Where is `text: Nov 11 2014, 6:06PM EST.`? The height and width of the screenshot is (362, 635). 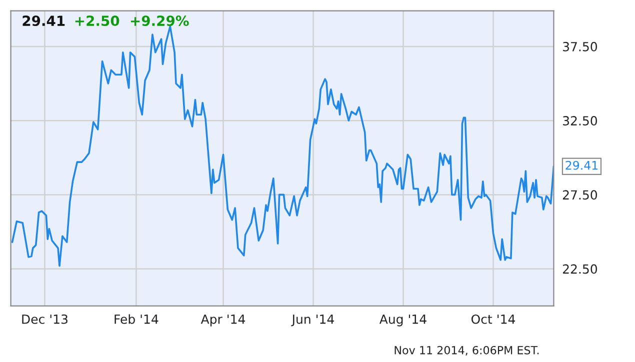
text: Nov 11 2014, 6:06PM EST. is located at coordinates (466, 351).